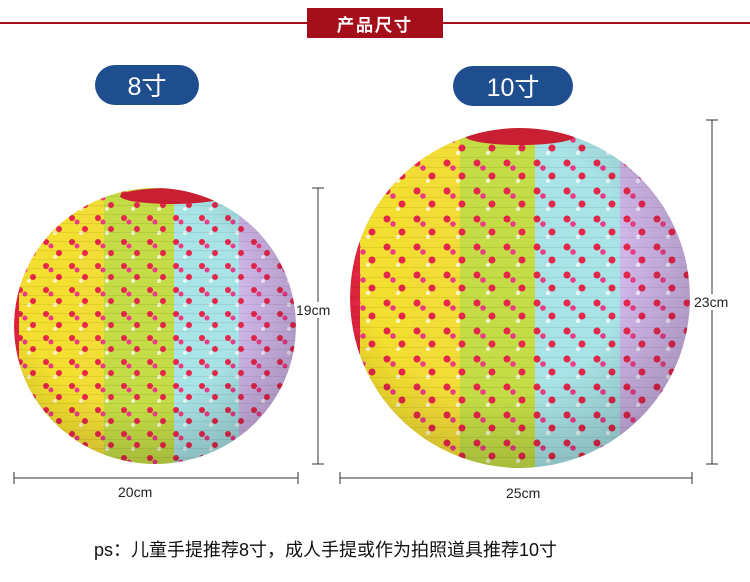  What do you see at coordinates (513, 86) in the screenshot?
I see `size-pill-10: 10寸` at bounding box center [513, 86].